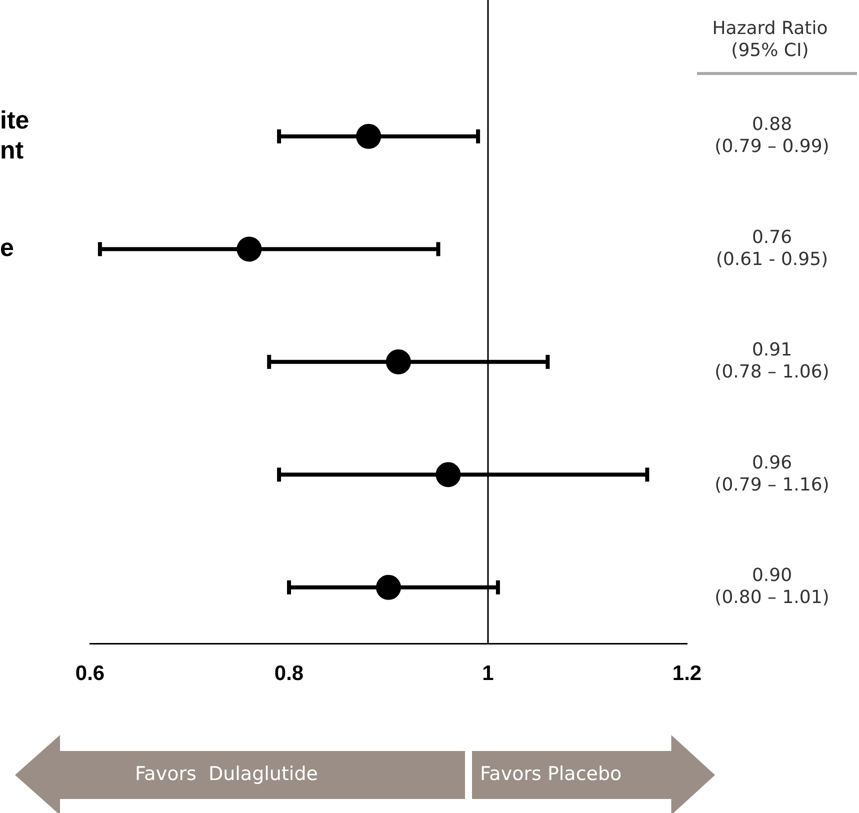 This screenshot has height=813, width=859. What do you see at coordinates (289, 674) in the screenshot?
I see `x-tick-label: 0.8` at bounding box center [289, 674].